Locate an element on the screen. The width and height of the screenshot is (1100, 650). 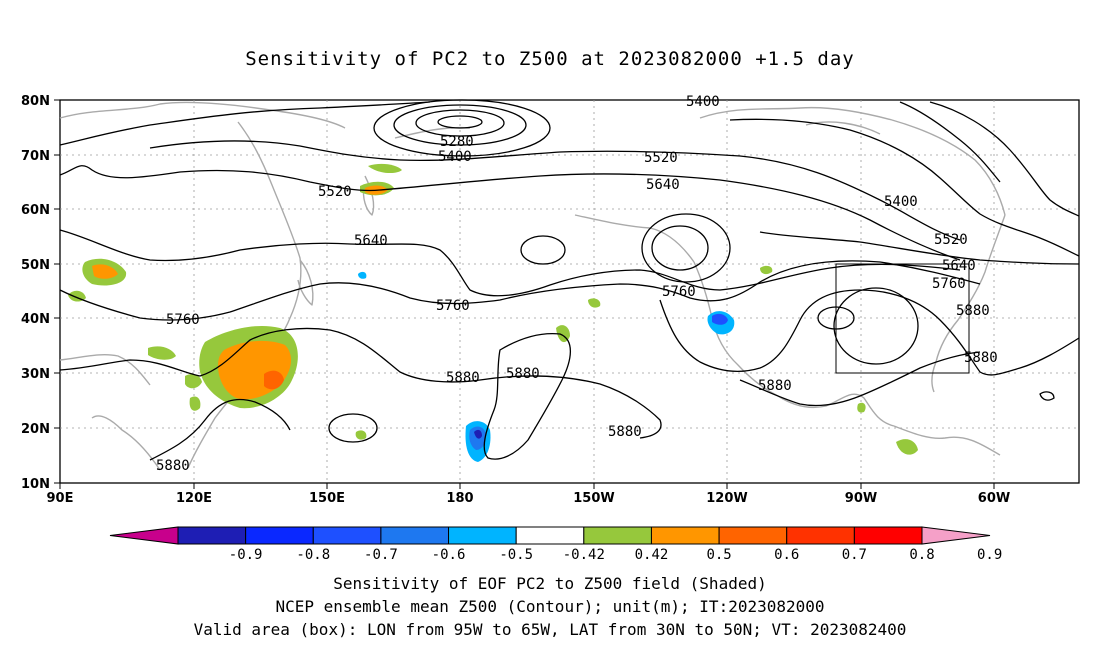
lat-tick-label: 80N is located at coordinates (35, 101).